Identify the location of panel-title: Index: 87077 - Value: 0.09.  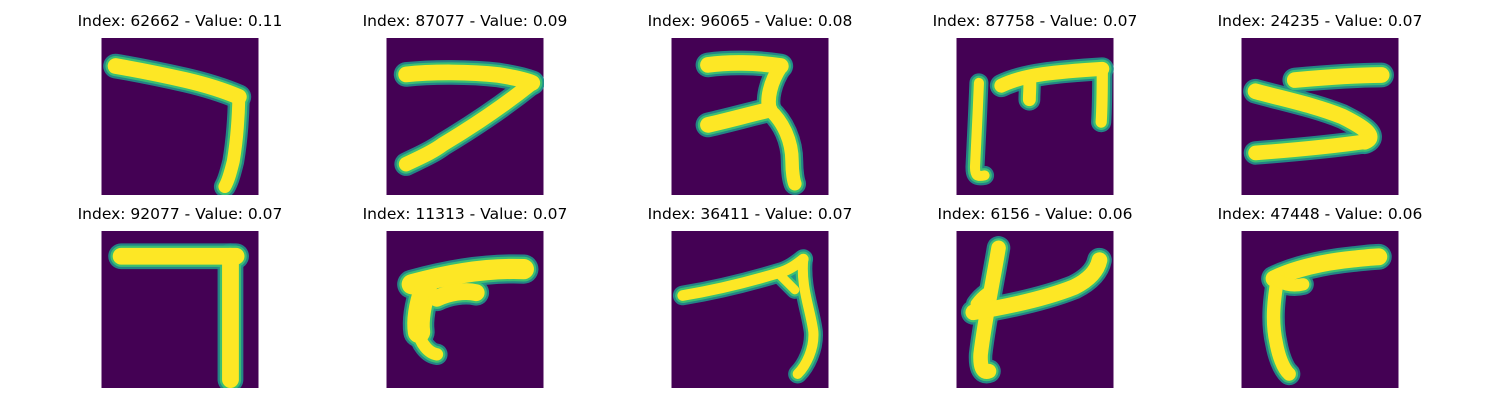
(465, 21).